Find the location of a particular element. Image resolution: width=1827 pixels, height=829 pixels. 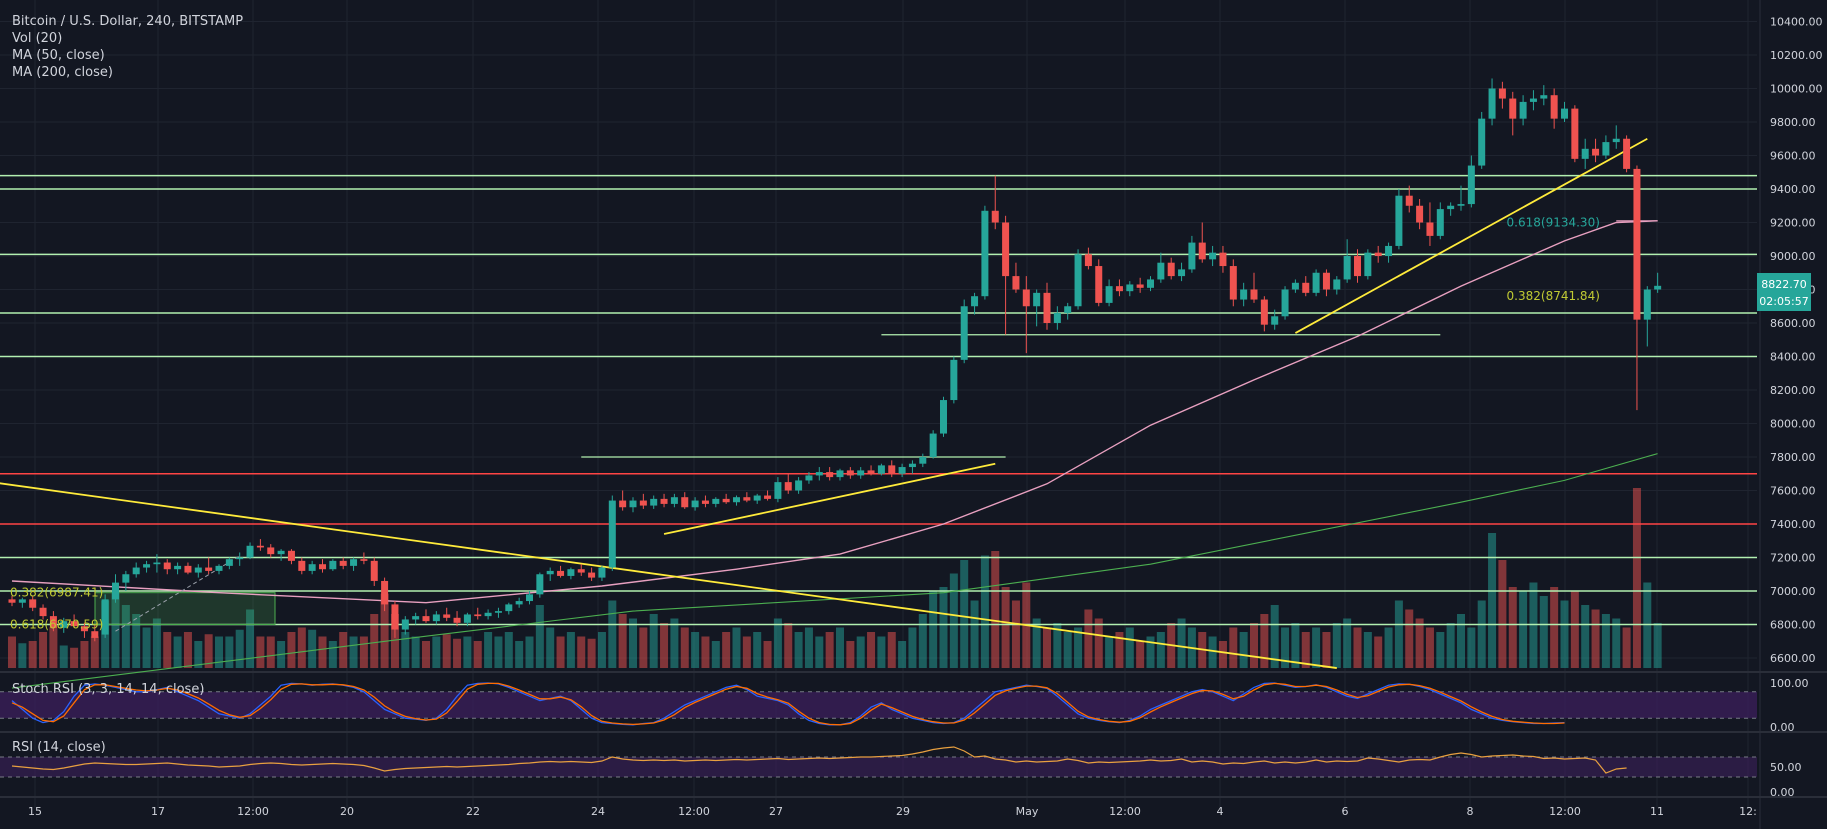

price-tick-label: 8600.00 is located at coordinates (1793, 323).